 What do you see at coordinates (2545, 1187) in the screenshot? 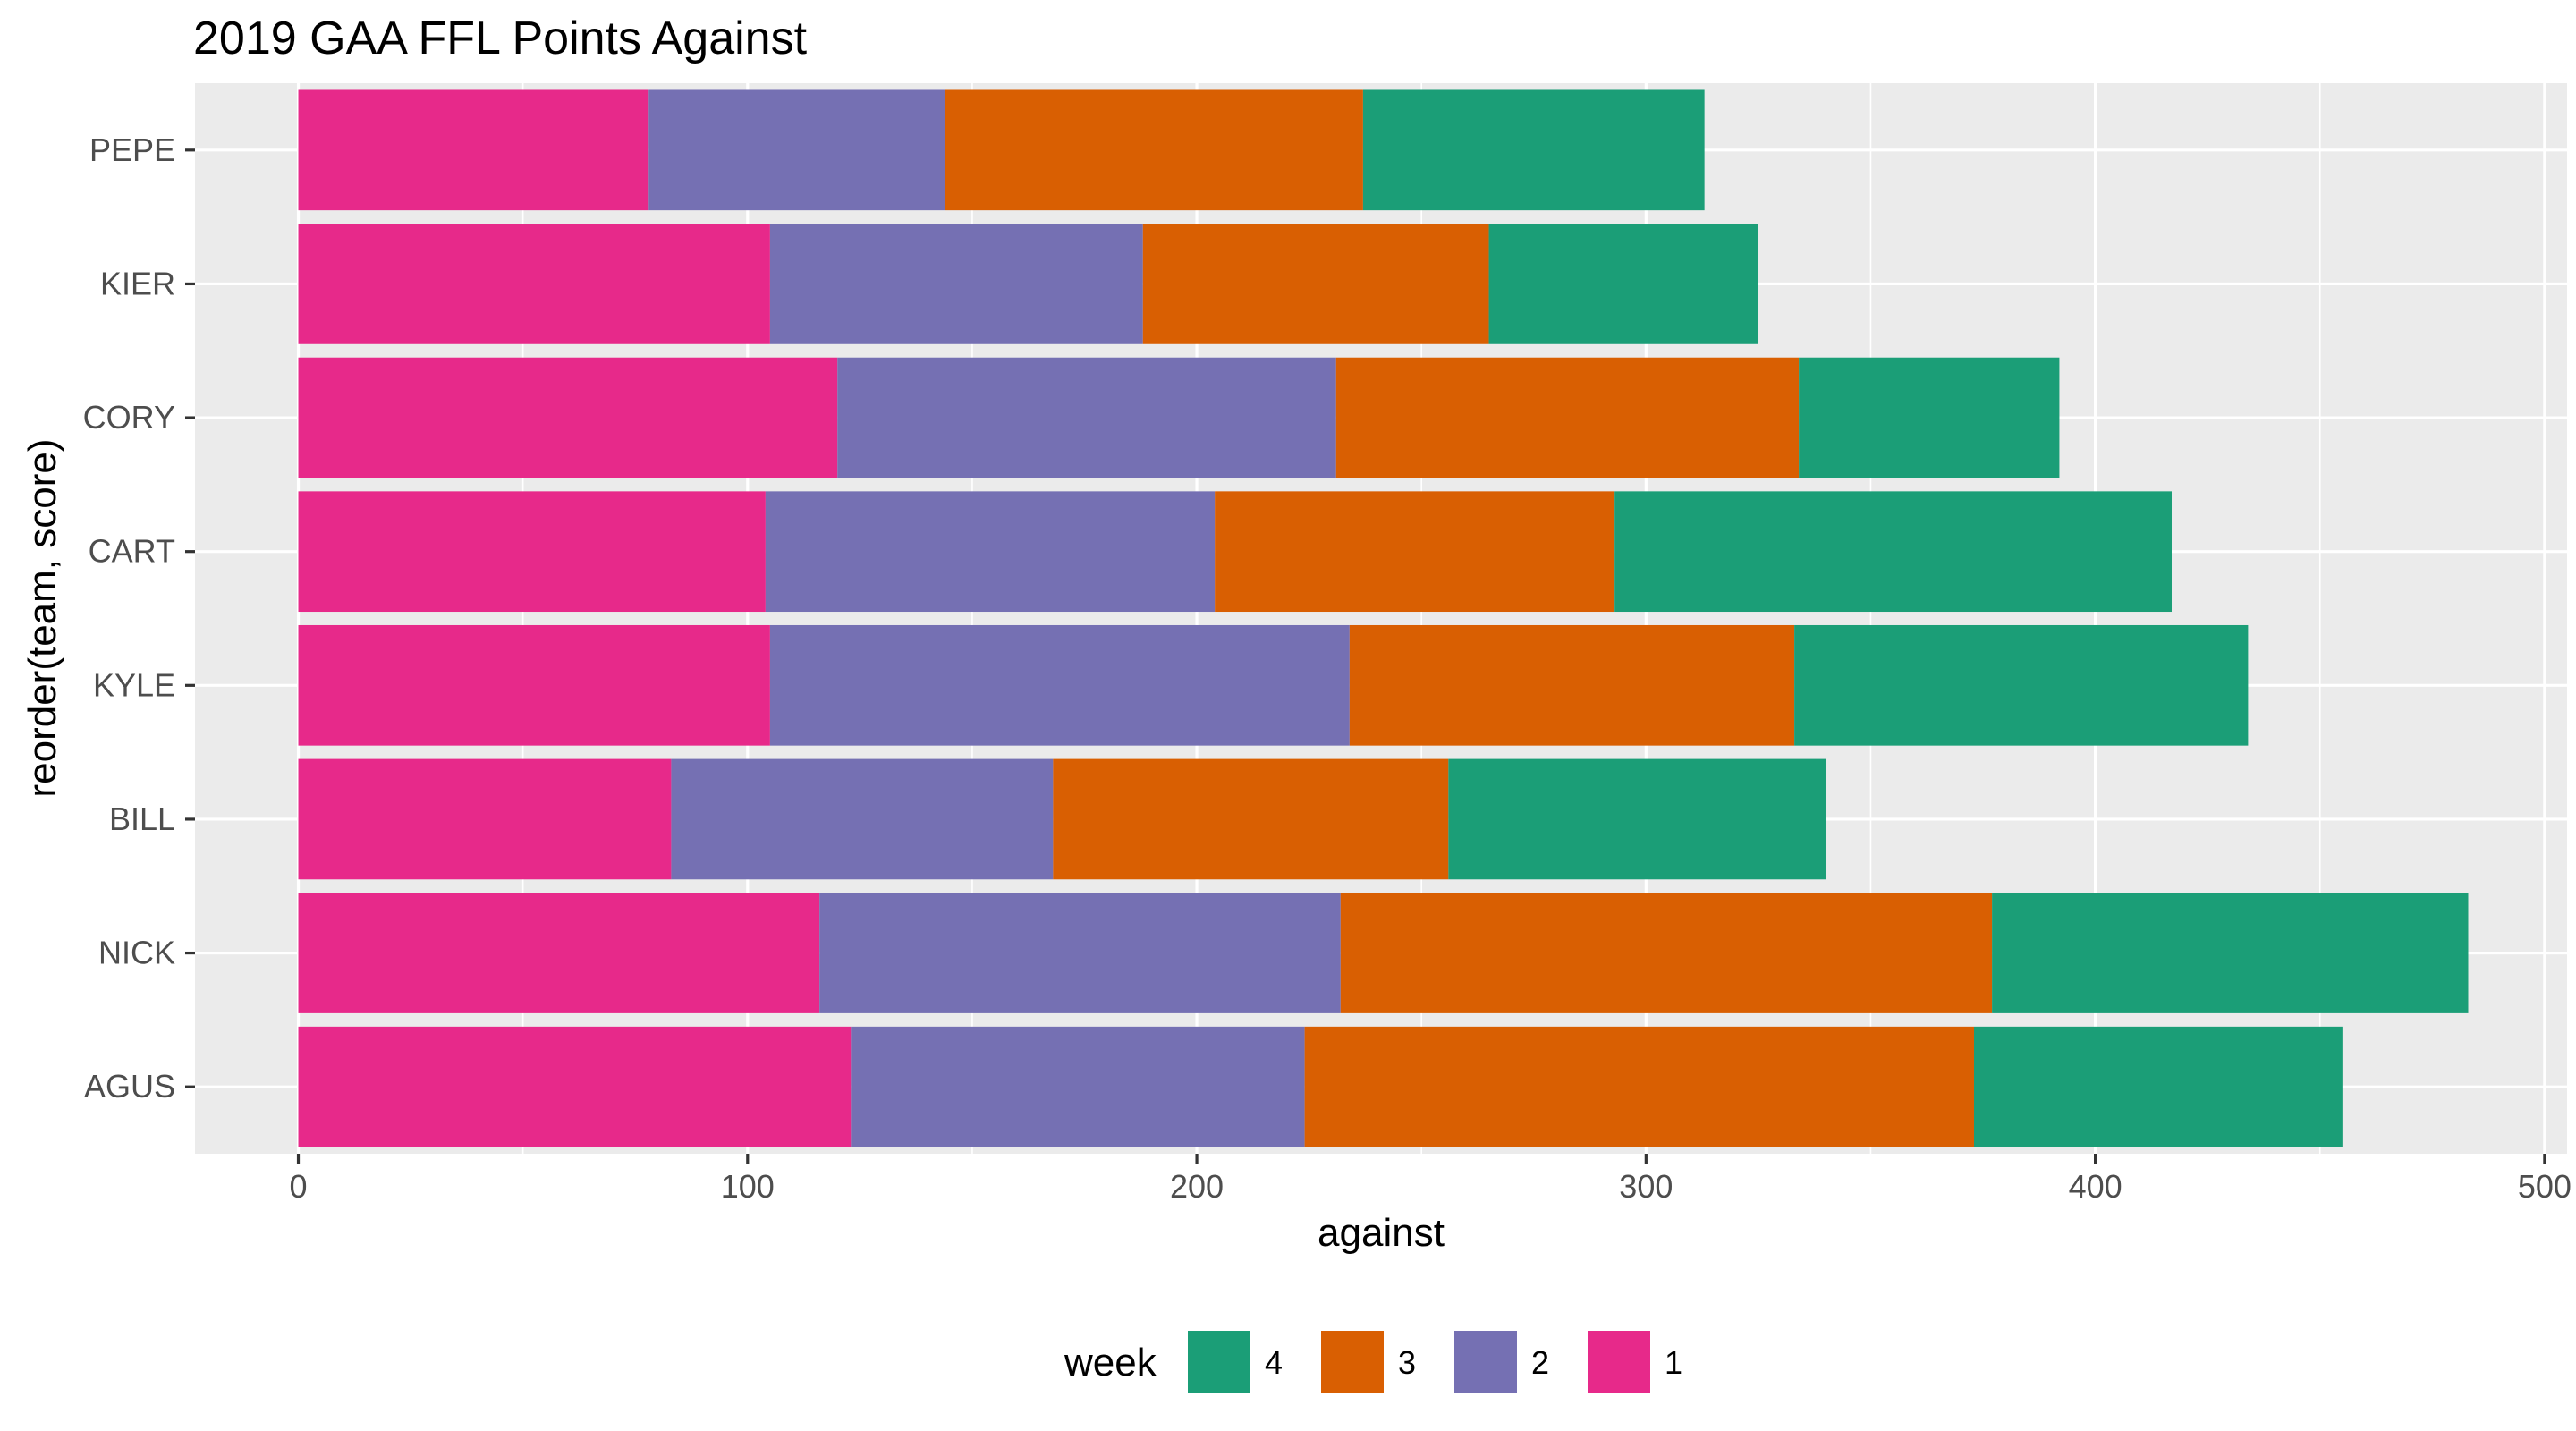
I see `x-tick-label: 500` at bounding box center [2545, 1187].